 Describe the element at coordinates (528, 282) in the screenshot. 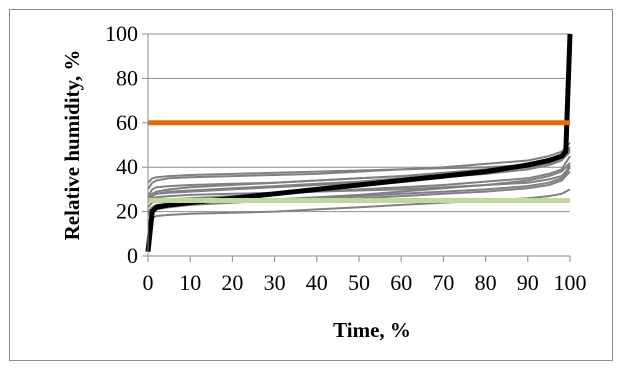

I see `x-tick-label-90: 90` at that location.